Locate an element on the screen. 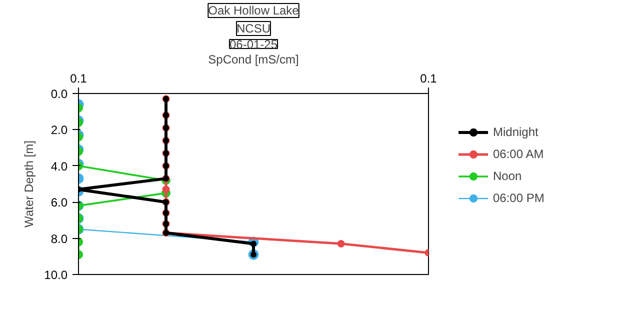  y-tick-label: 6.0 is located at coordinates (59, 203).